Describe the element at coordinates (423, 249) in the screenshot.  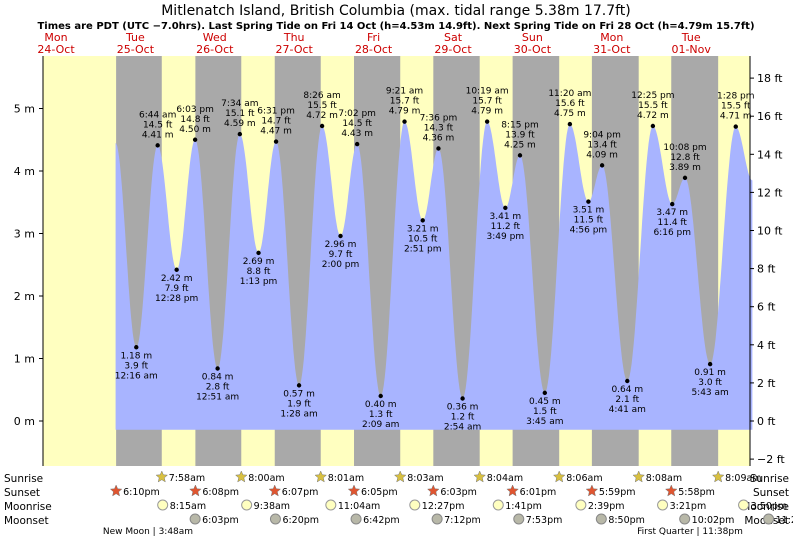
I see `tide-time-label: 2:51 pm` at that location.